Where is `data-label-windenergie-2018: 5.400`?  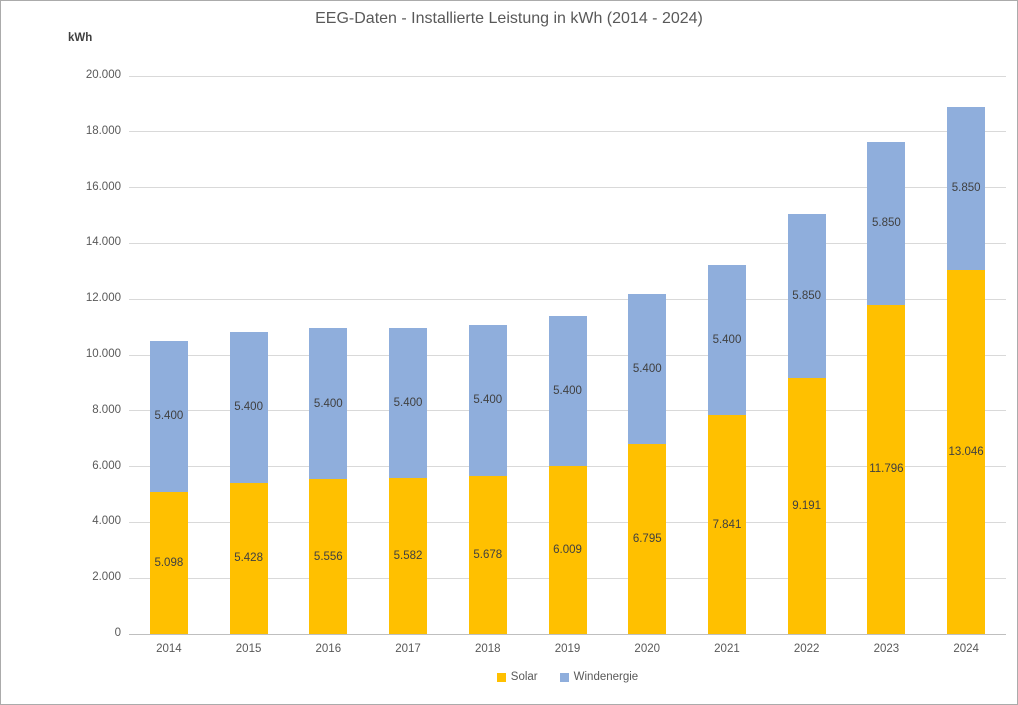 data-label-windenergie-2018: 5.400 is located at coordinates (488, 400).